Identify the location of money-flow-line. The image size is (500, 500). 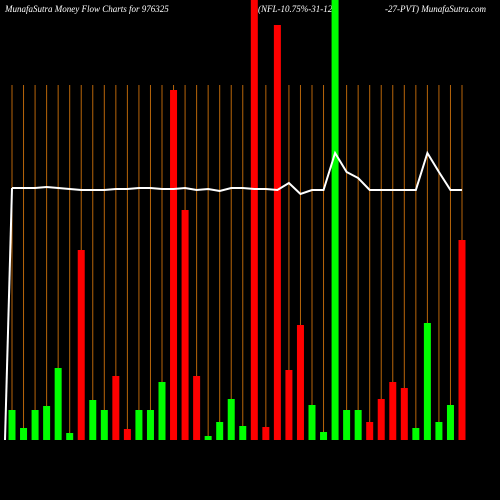
(237, 173).